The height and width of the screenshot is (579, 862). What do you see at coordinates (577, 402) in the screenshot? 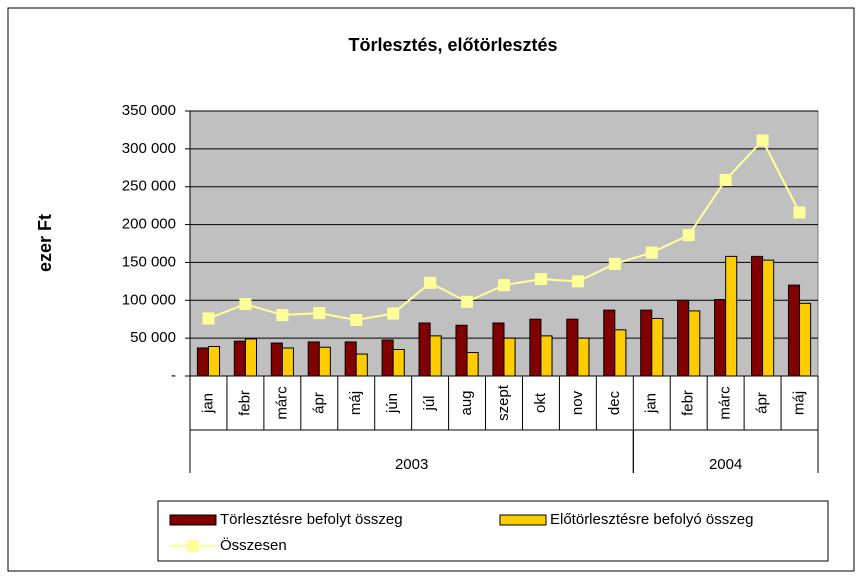
I see `x-tick-label: nov` at bounding box center [577, 402].